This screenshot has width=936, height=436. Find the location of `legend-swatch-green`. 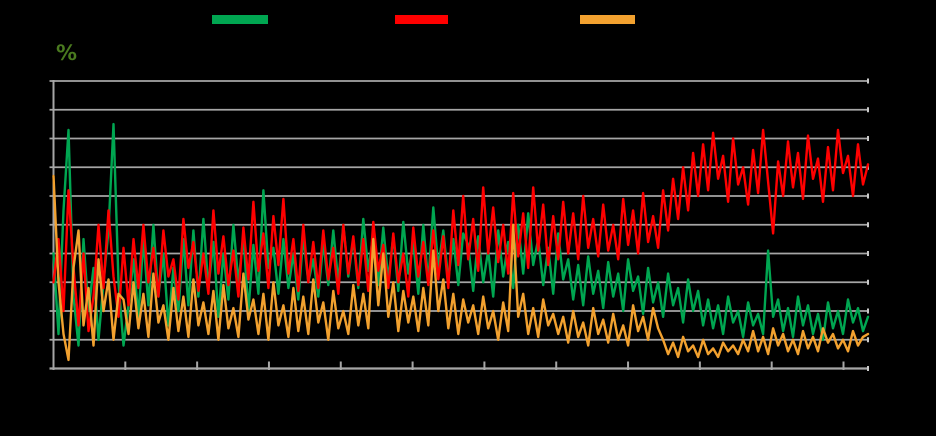

legend-swatch-green is located at coordinates (240, 19).